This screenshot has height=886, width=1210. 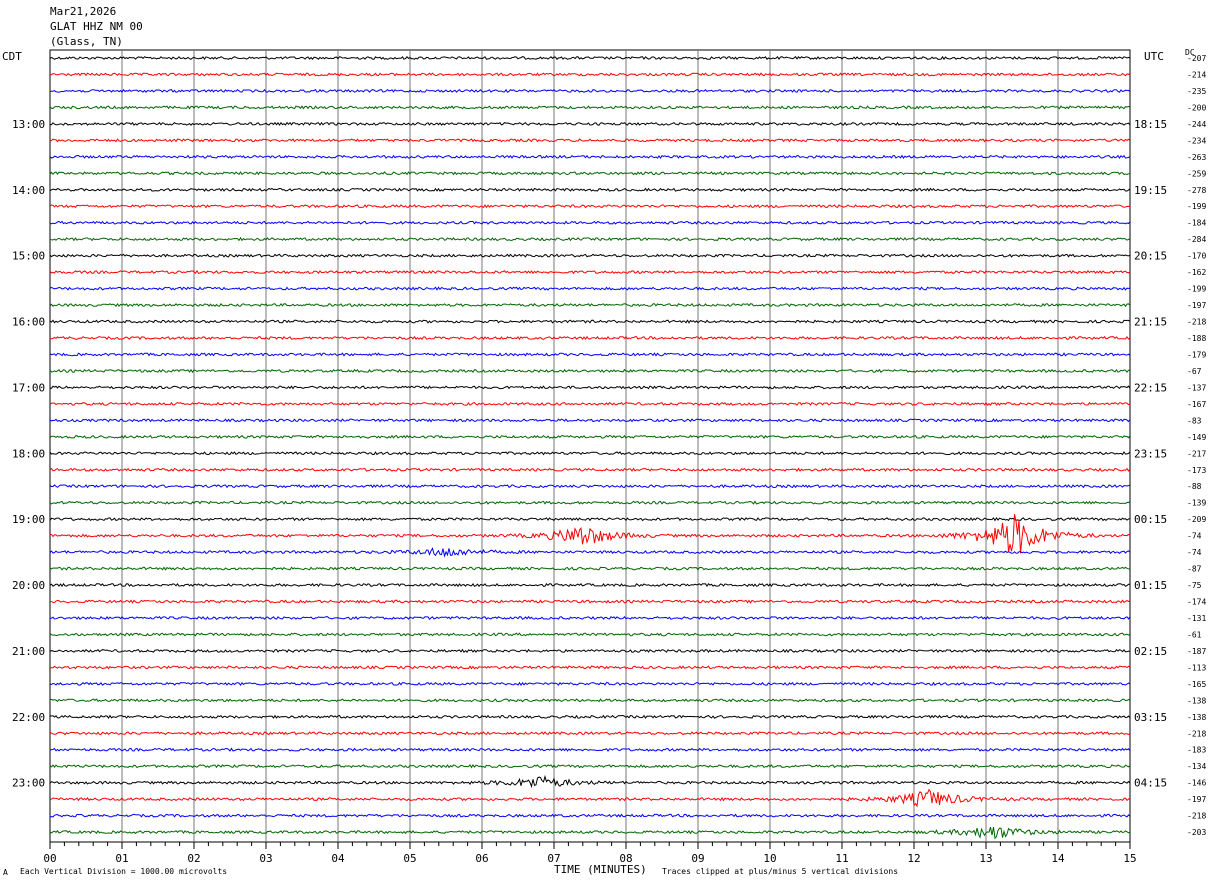 I want to click on dc-offset: -61, so click(x=1194, y=634).